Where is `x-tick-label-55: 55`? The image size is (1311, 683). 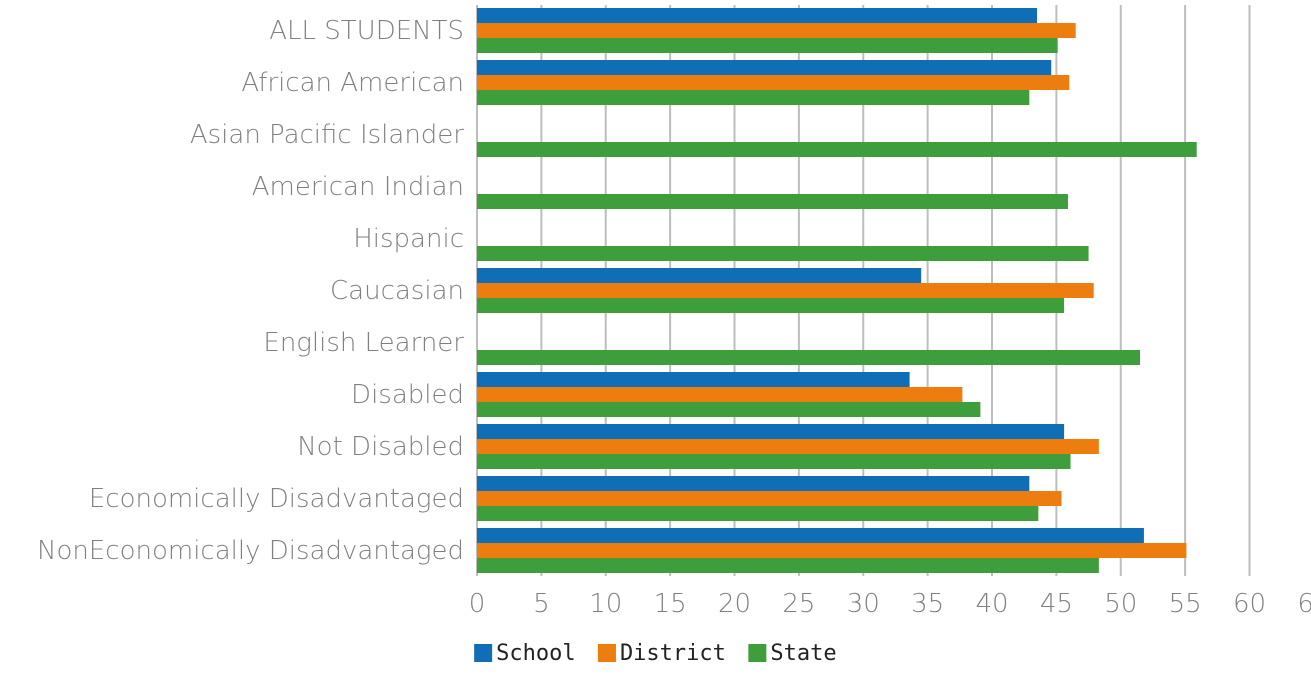 x-tick-label-55: 55 is located at coordinates (1185, 604).